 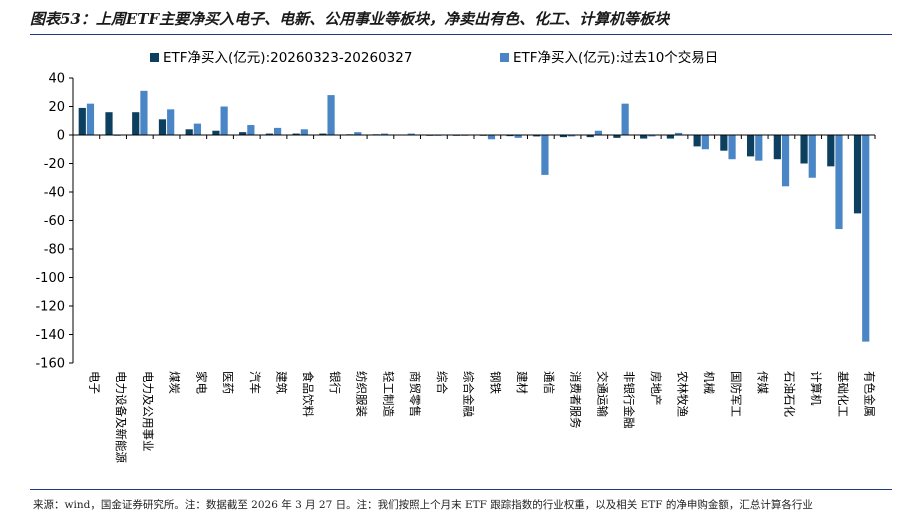 I want to click on y-tick-label: -40, so click(x=54, y=193).